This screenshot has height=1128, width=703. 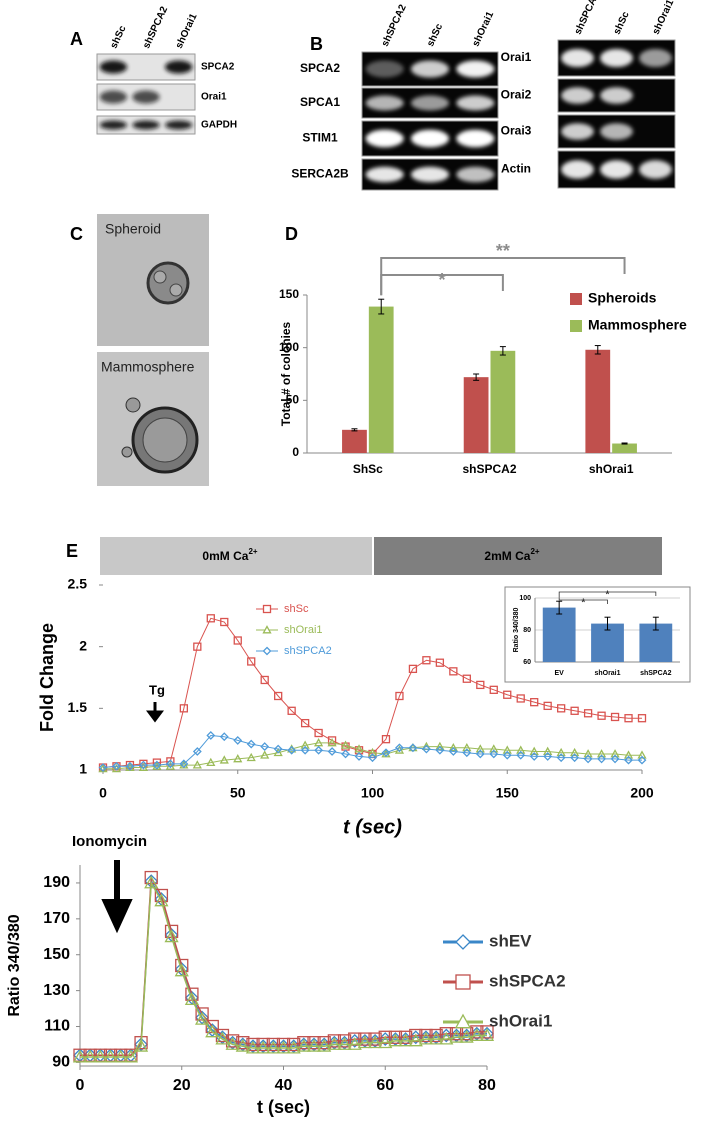 What do you see at coordinates (238, 793) in the screenshot?
I see `x-tick-label: 50` at bounding box center [238, 793].